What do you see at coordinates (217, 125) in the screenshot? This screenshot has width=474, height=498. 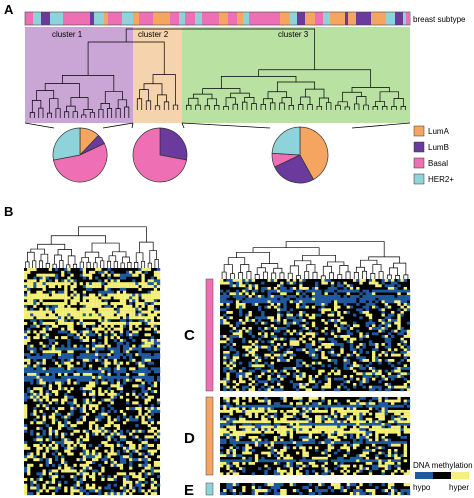 I see `cluster-connectors` at bounding box center [217, 125].